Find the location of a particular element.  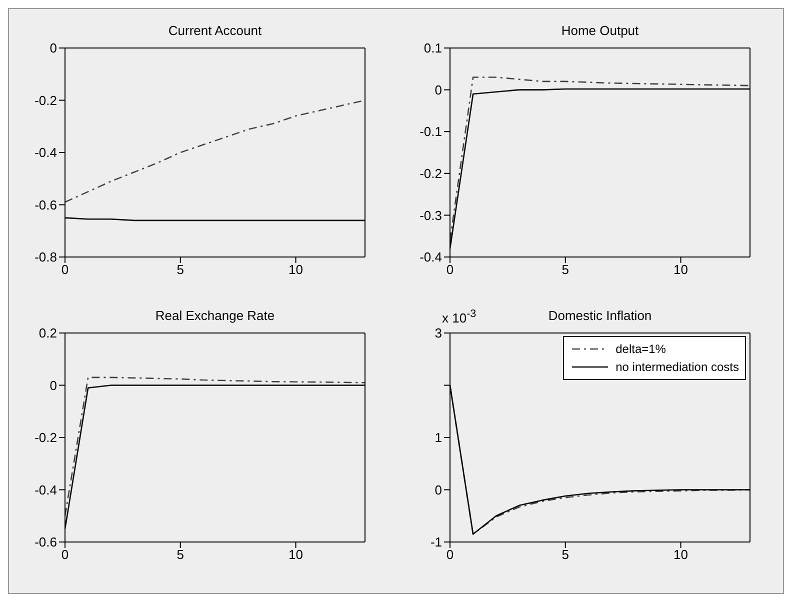

y-tick-label: 1 is located at coordinates (438, 438).